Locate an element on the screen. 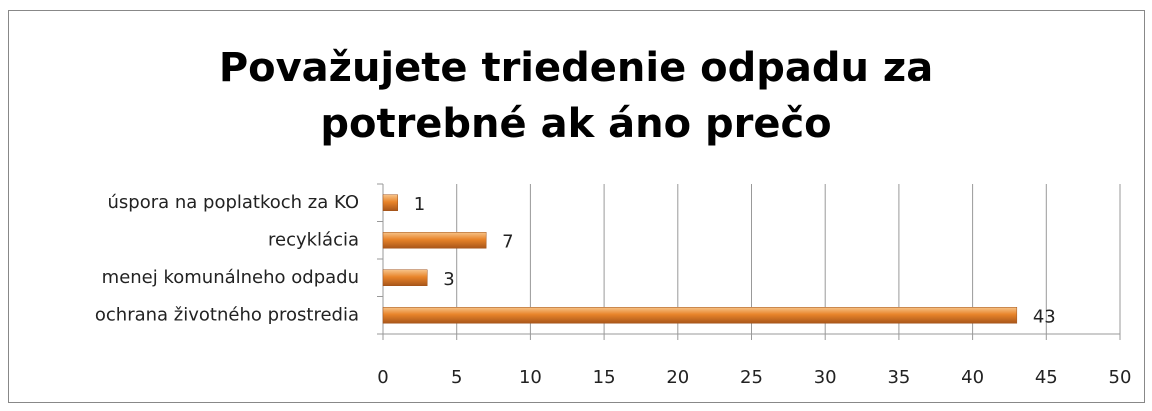 The image size is (1152, 411). x-tick-label: 35 is located at coordinates (898, 377).